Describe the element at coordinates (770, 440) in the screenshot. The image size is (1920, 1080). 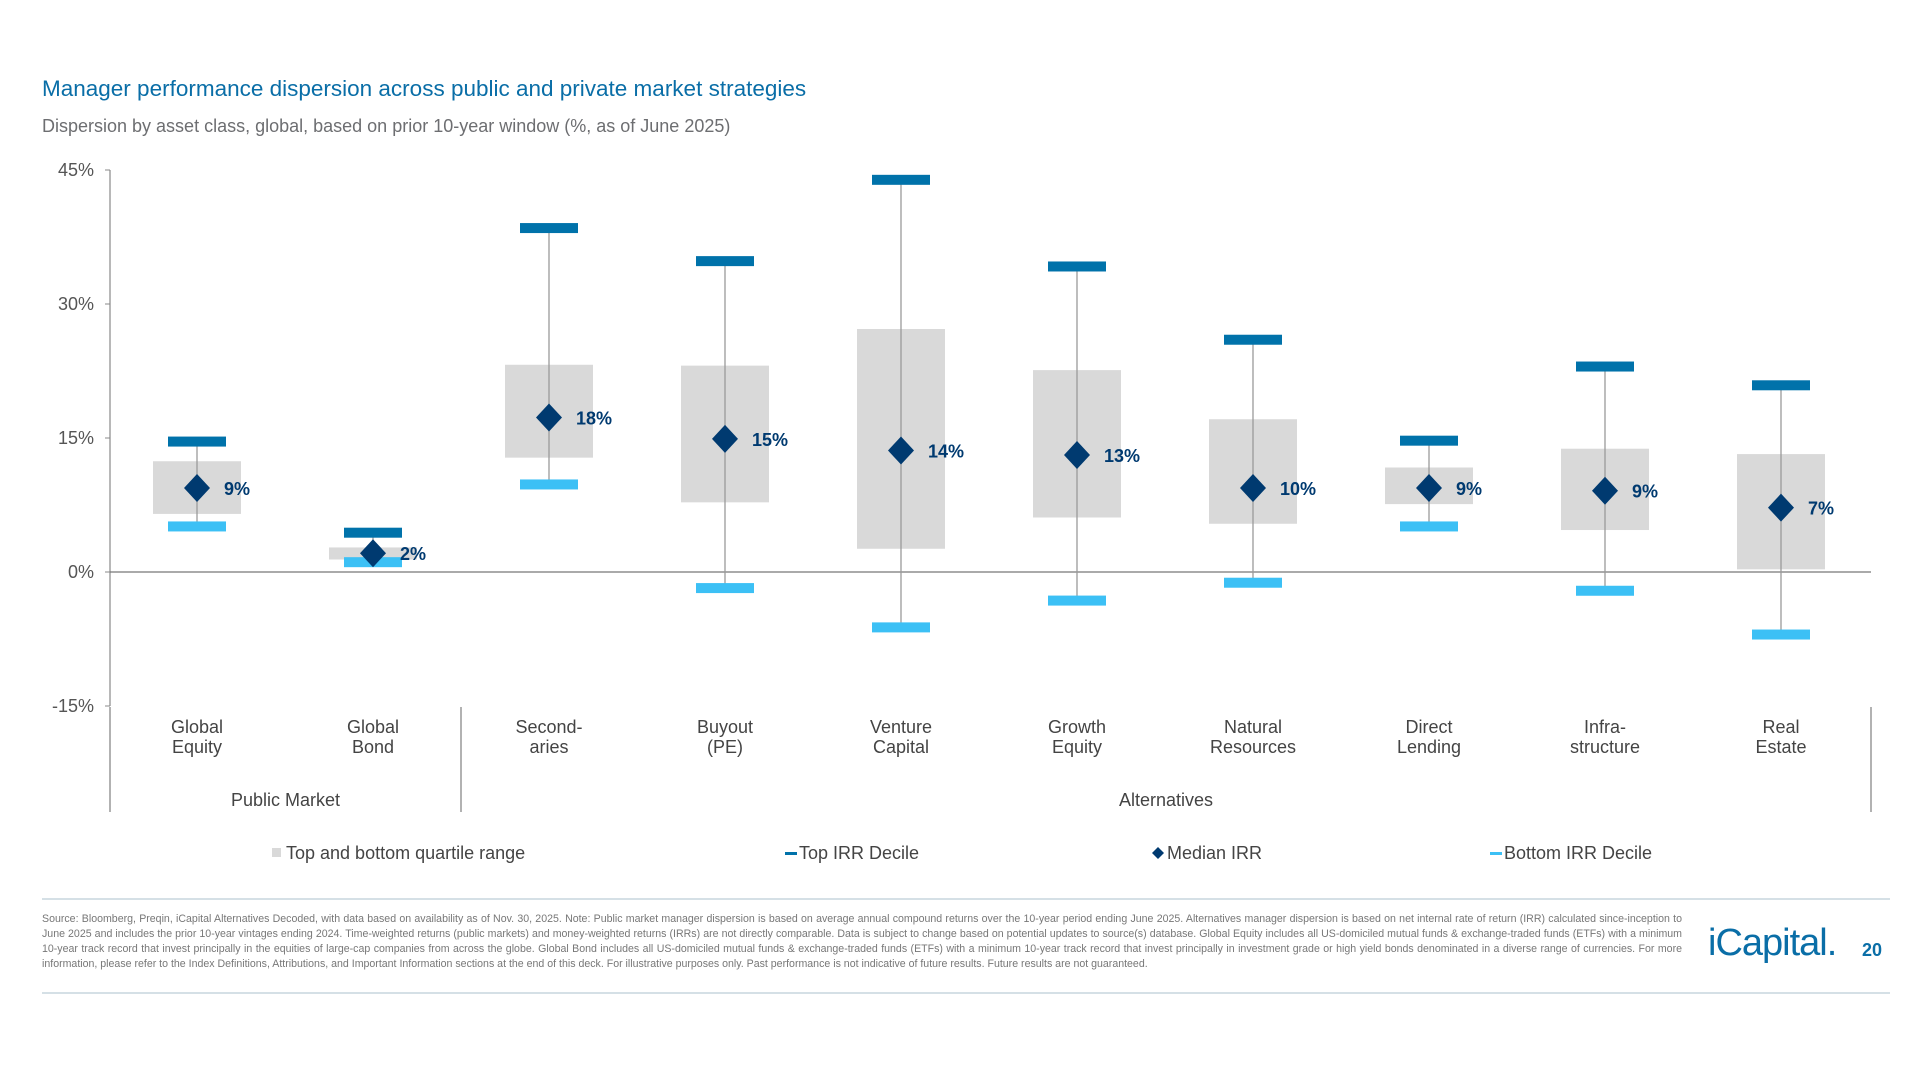
I see `median-label: 15%` at that location.